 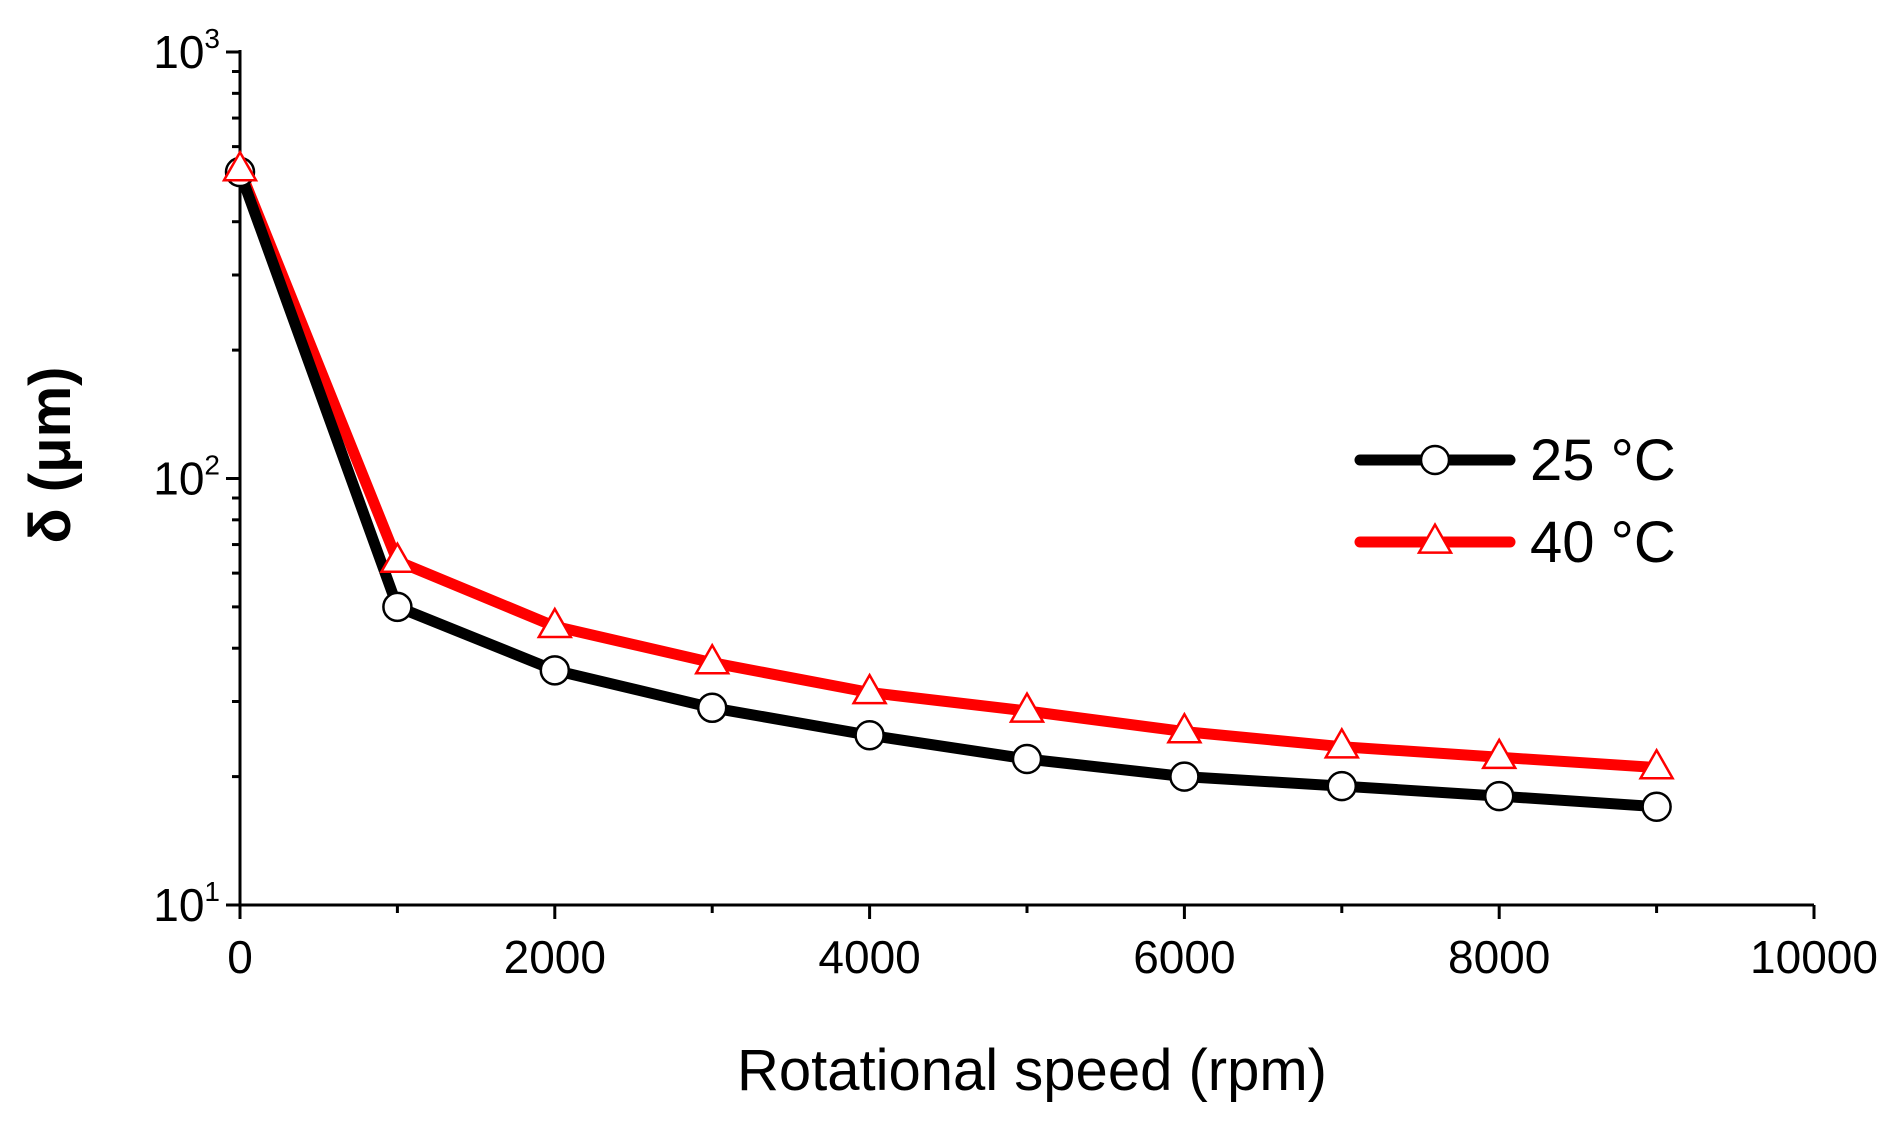 What do you see at coordinates (1499, 957) in the screenshot?
I see `x-tick-label: 8000` at bounding box center [1499, 957].